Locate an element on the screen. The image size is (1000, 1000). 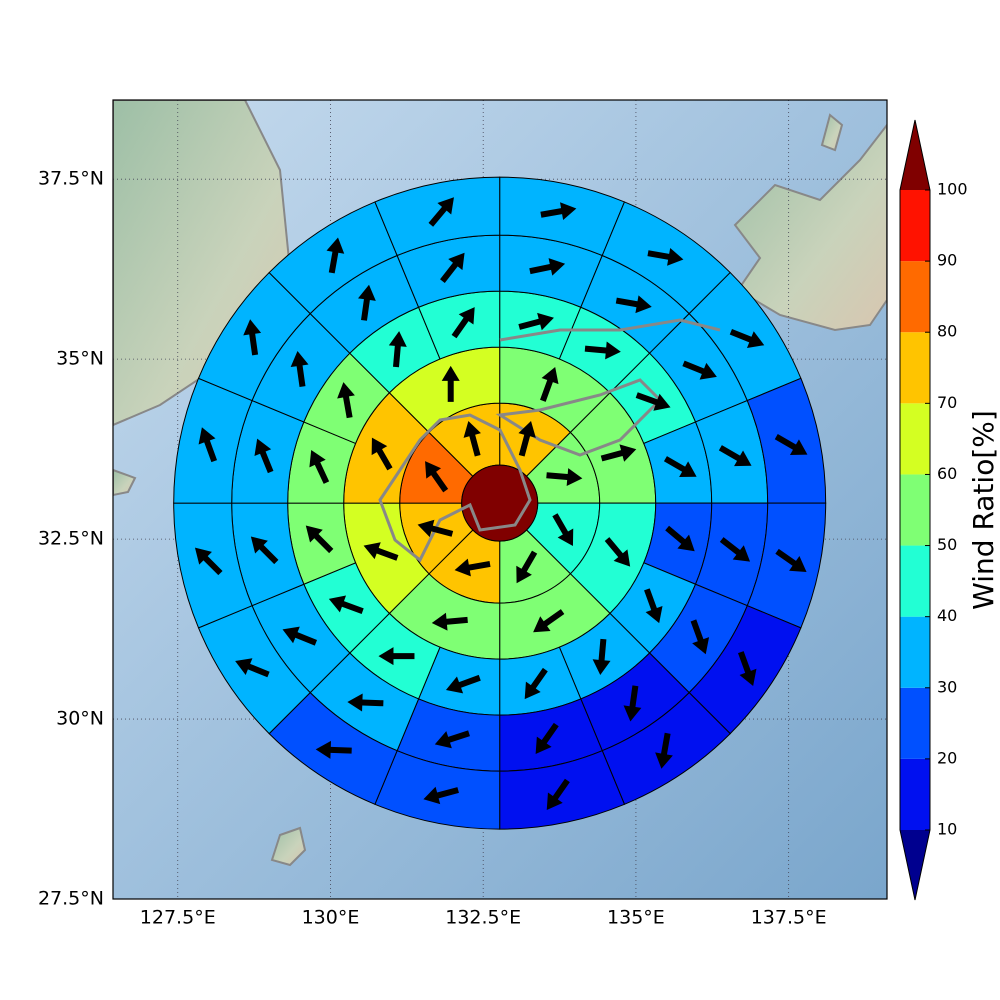
x-tick-label: 127.5°E is located at coordinates (178, 918).